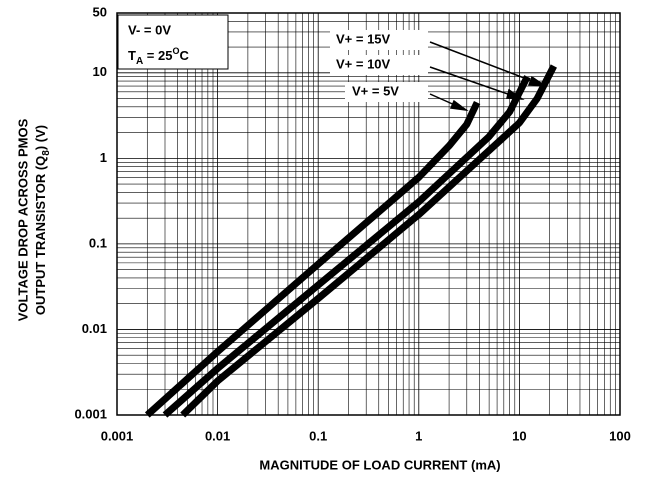  What do you see at coordinates (184, 55) in the screenshot?
I see `annotation: C` at bounding box center [184, 55].